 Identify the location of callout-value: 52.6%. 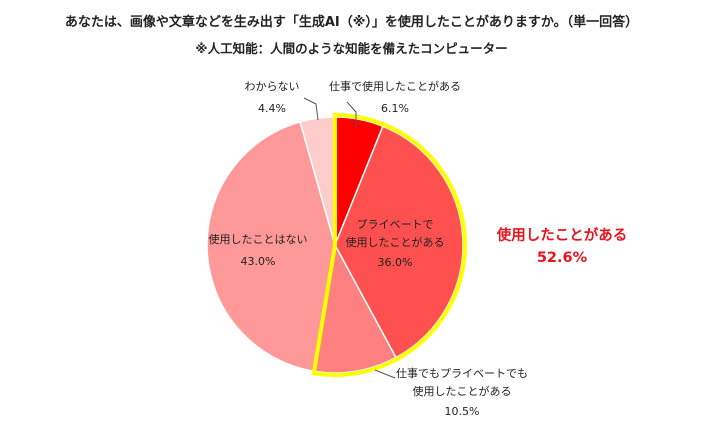
(562, 258).